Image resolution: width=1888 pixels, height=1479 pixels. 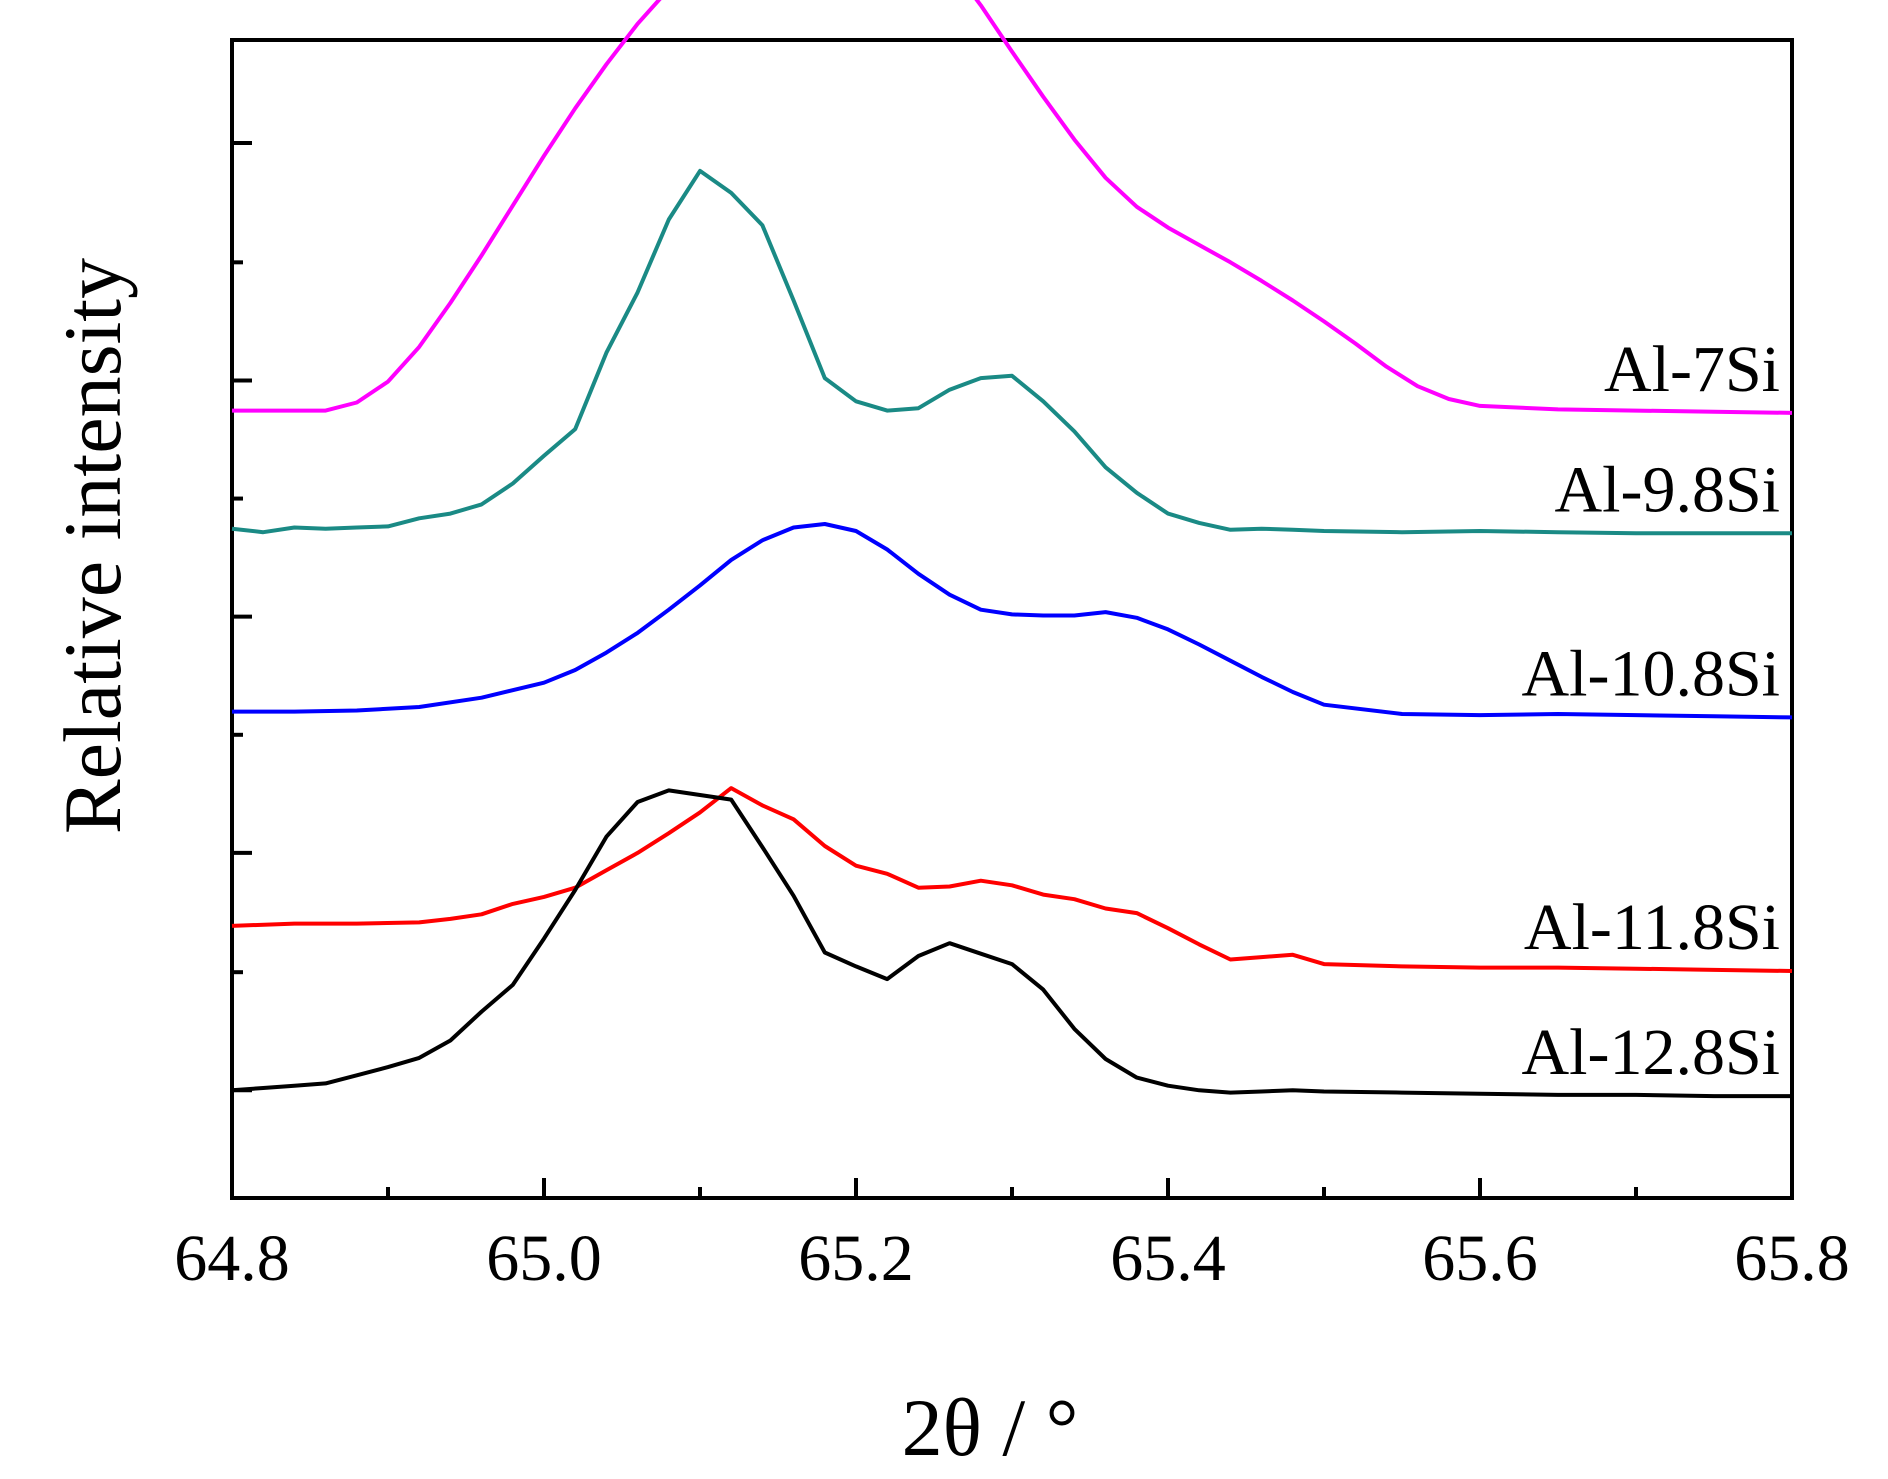 What do you see at coordinates (1692, 369) in the screenshot?
I see `series-label-al-7si: Al-7Si` at bounding box center [1692, 369].